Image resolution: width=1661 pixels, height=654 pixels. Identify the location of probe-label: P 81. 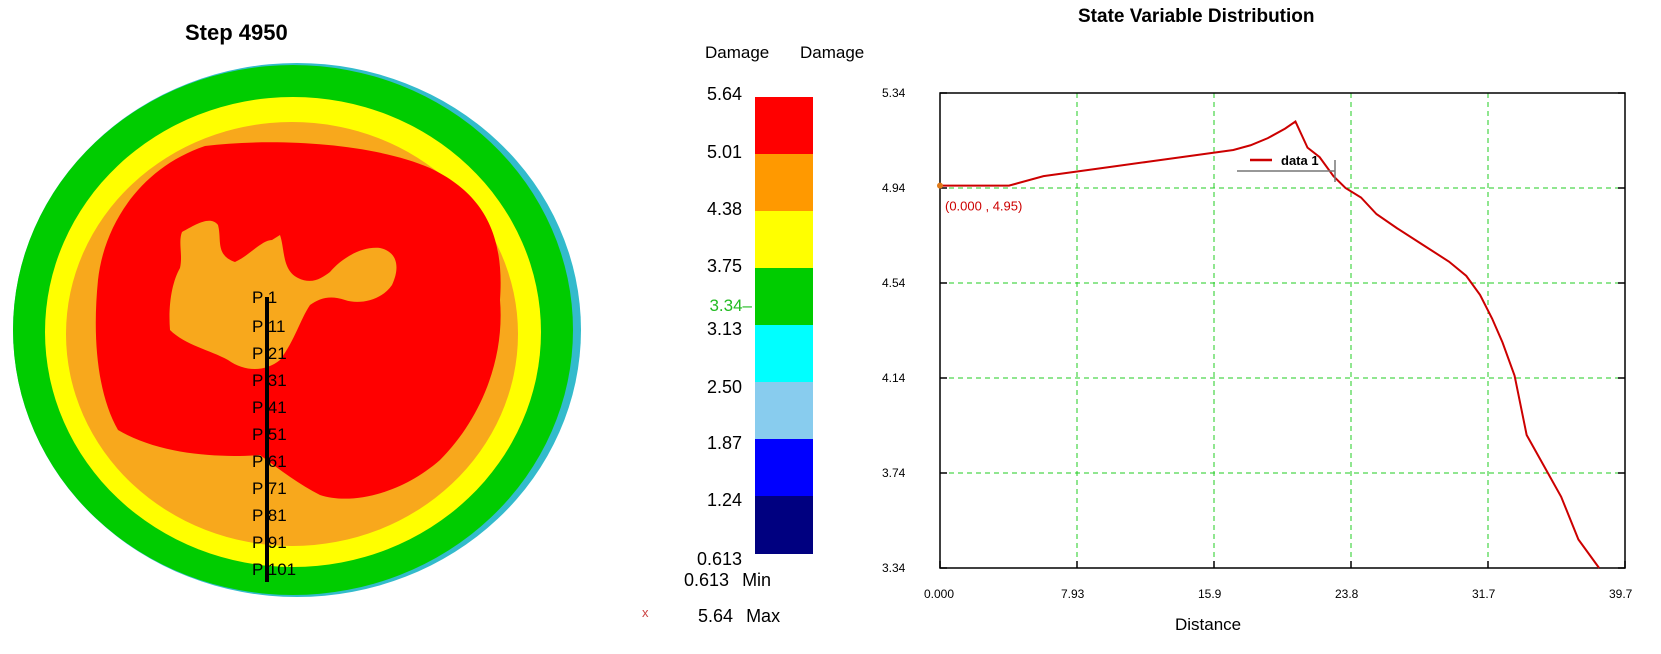
(269, 515).